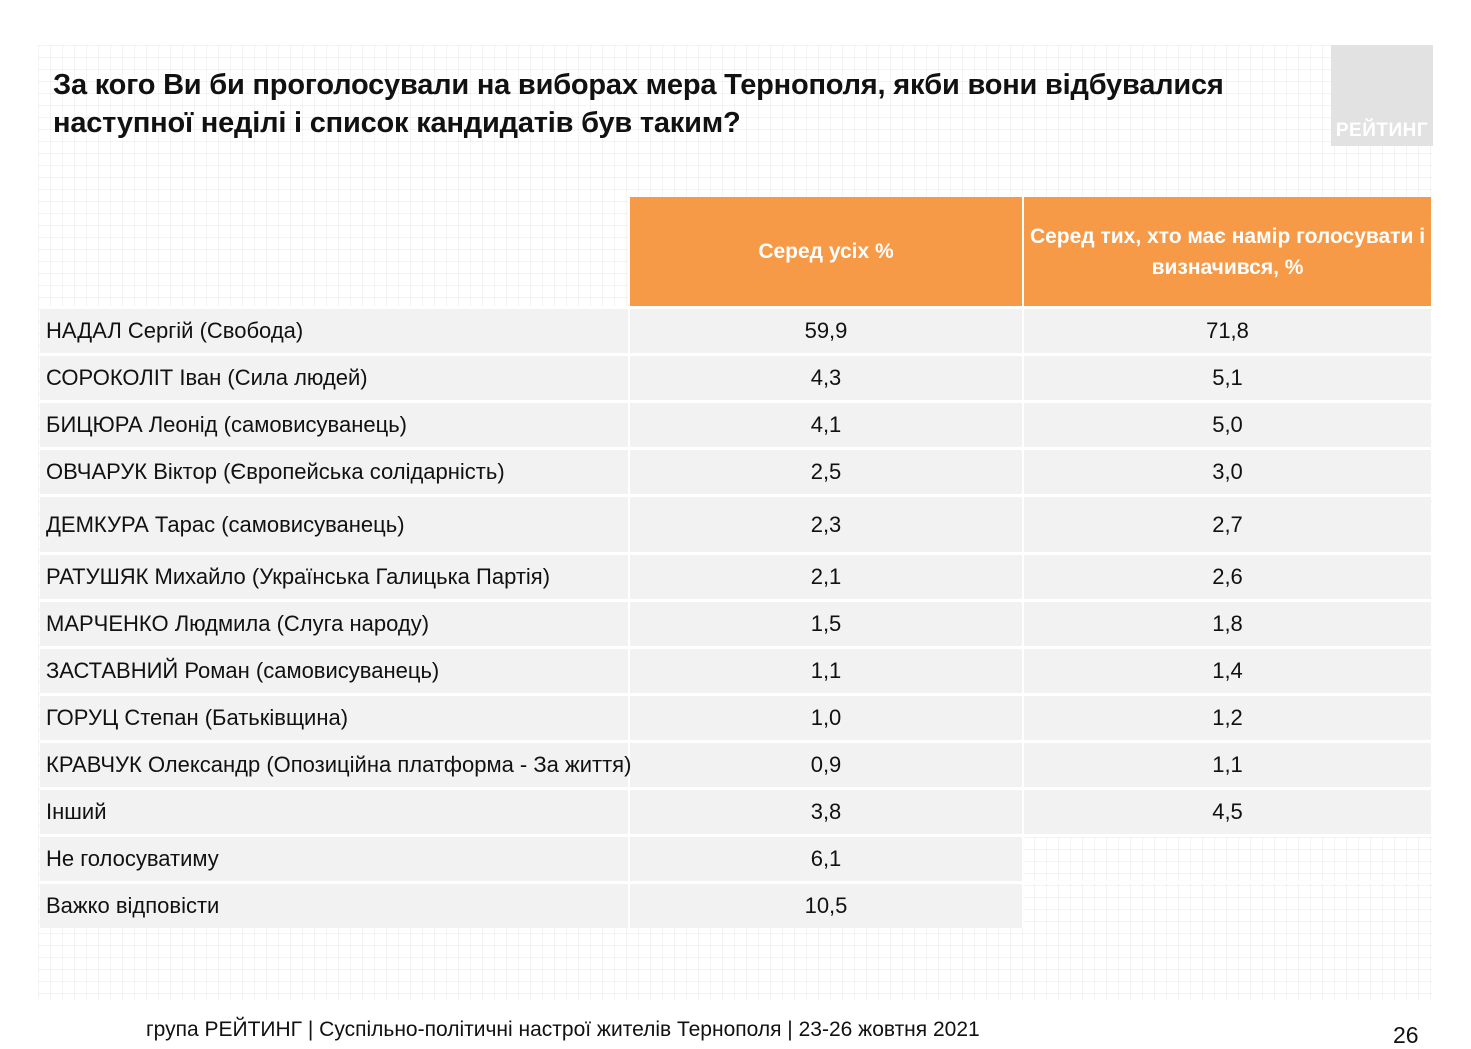 Image resolution: width=1471 pixels, height=1049 pixels. What do you see at coordinates (1226, 810) in the screenshot?
I see `value-decided: 4,5` at bounding box center [1226, 810].